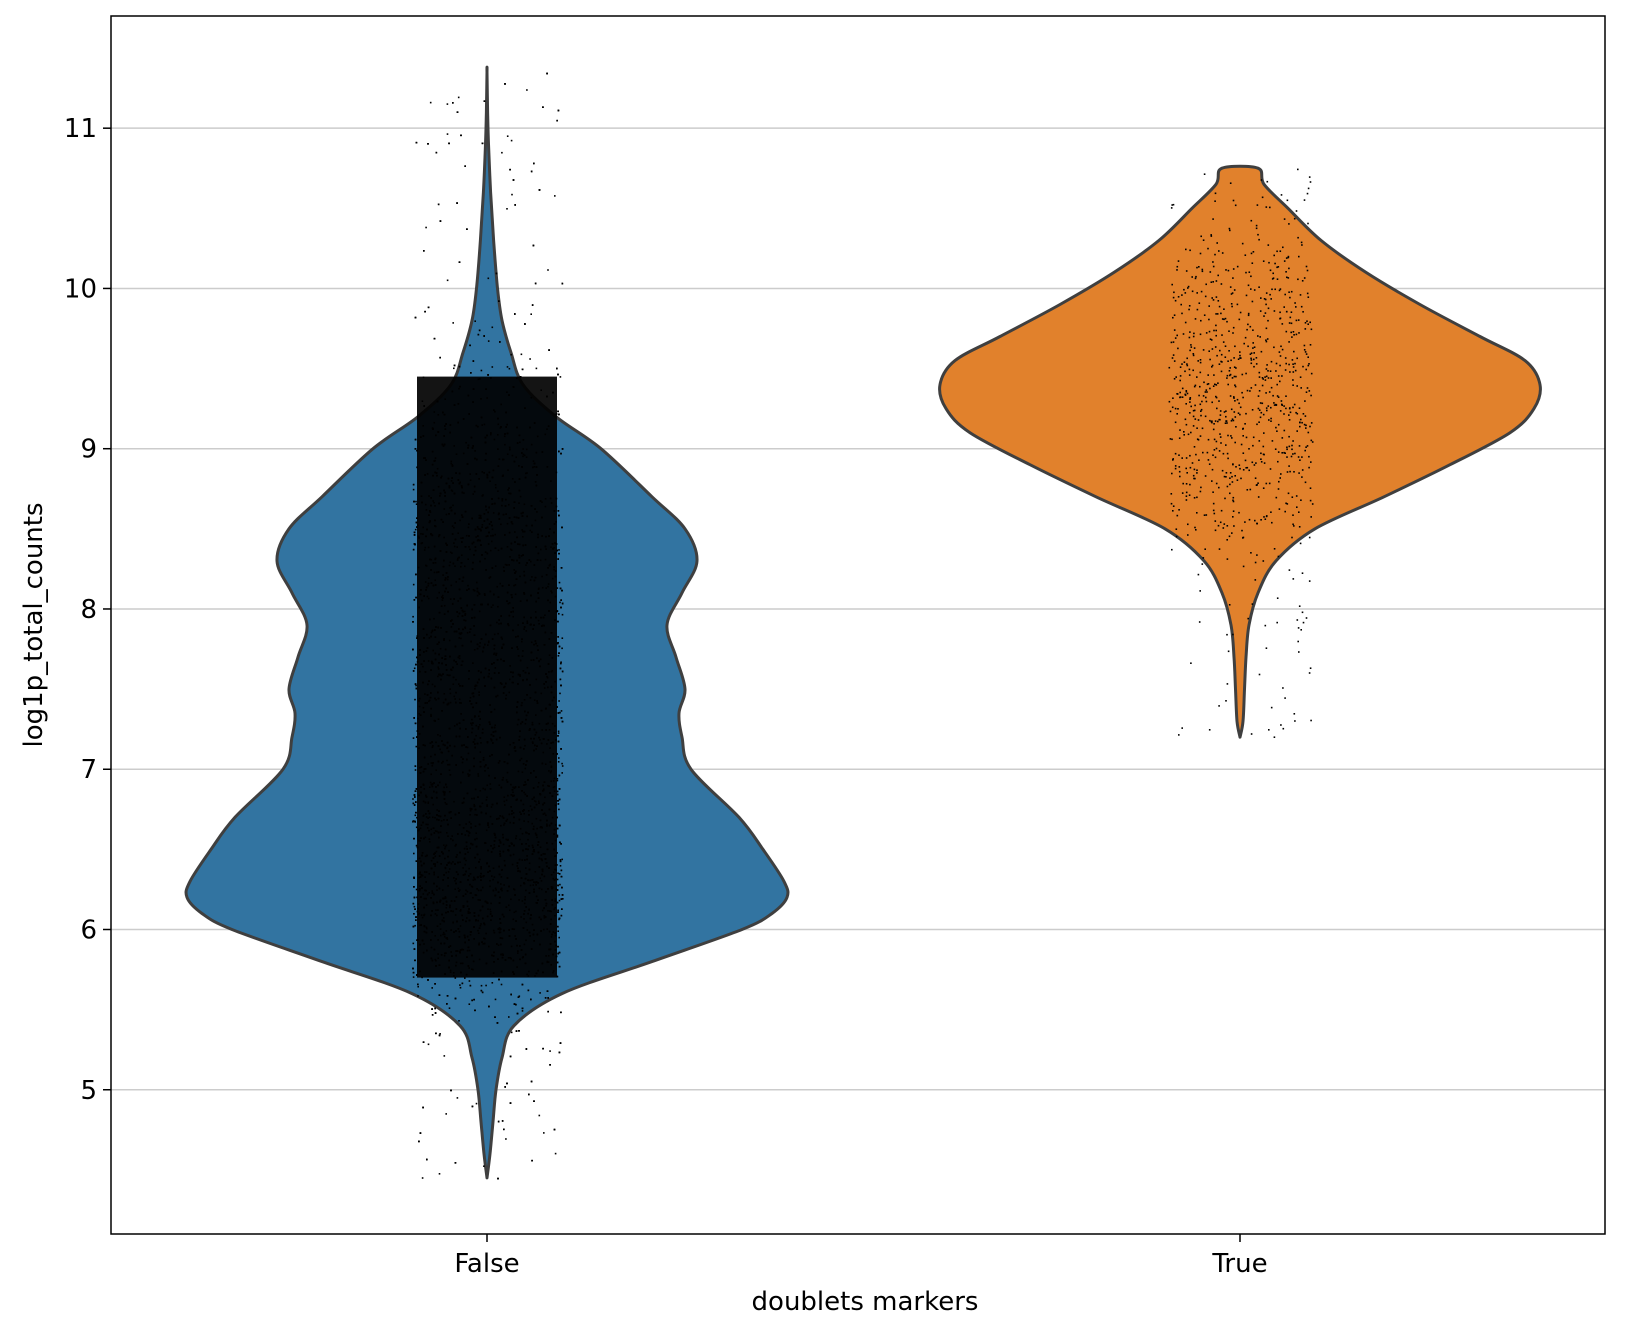  What do you see at coordinates (488, 626) in the screenshot?
I see `jitter-false` at bounding box center [488, 626].